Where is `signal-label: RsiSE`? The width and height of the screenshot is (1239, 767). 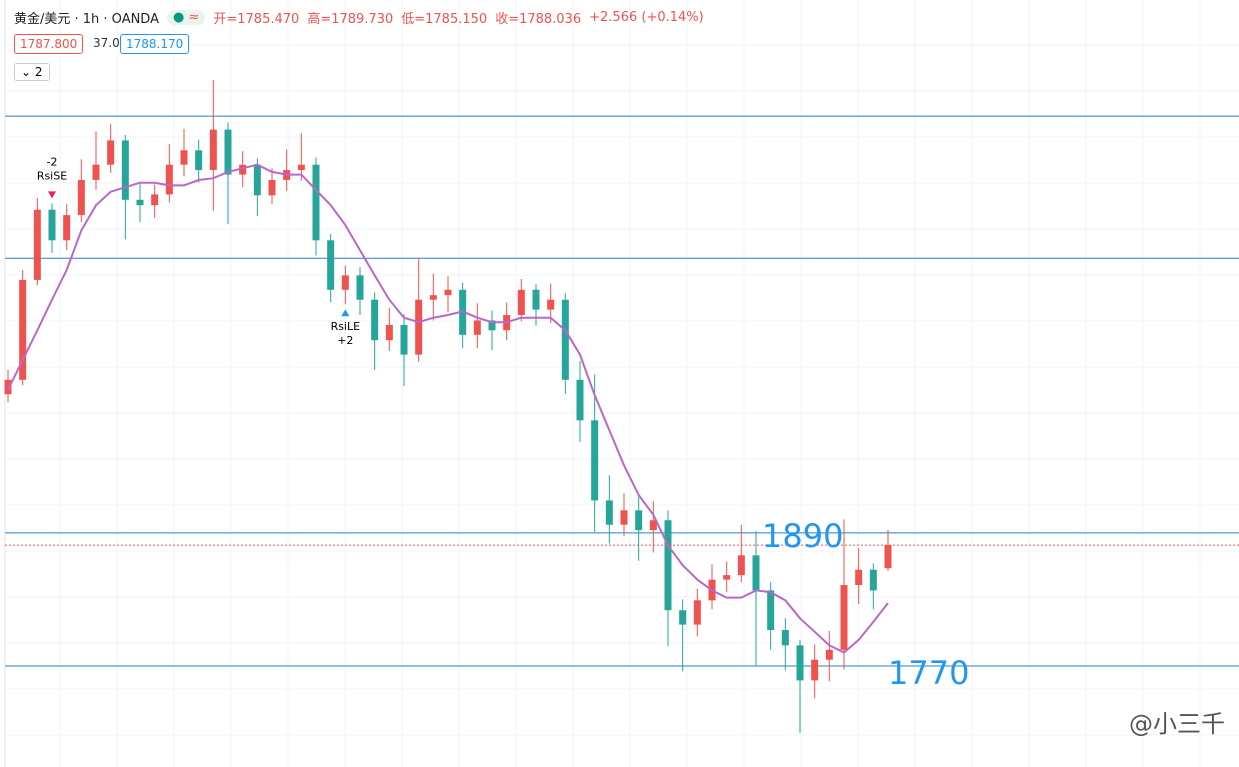
signal-label: RsiSE is located at coordinates (52, 175).